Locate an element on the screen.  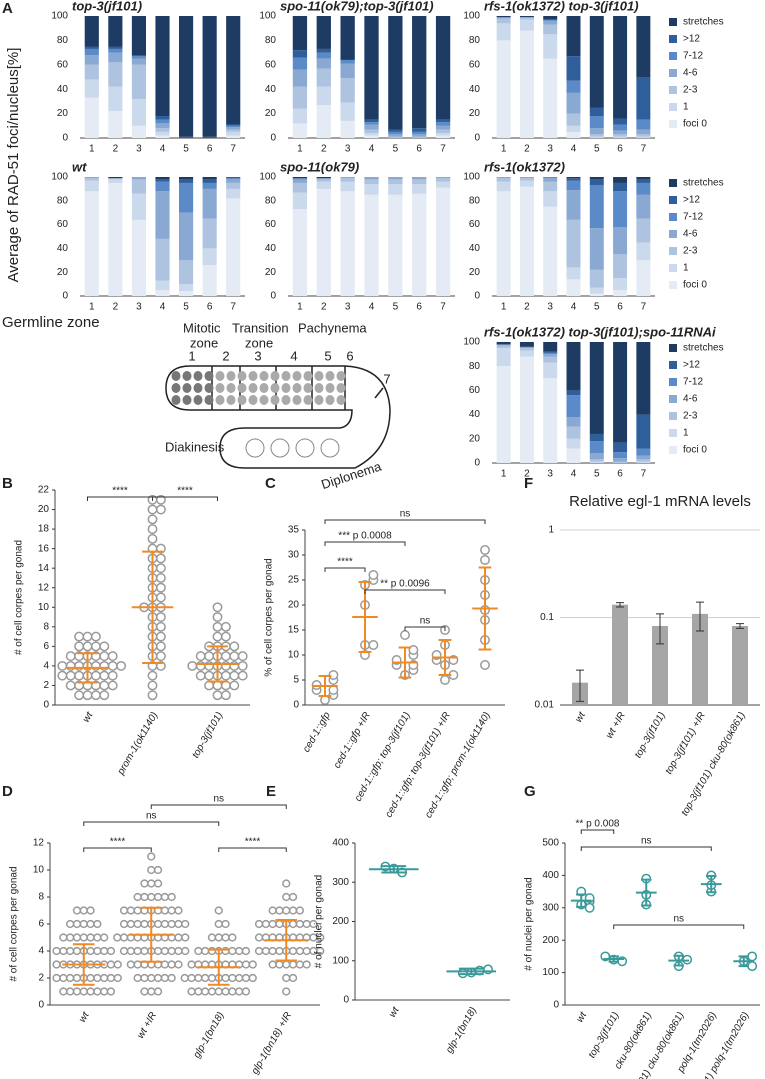
x-tick-label: 6 is located at coordinates (419, 307).